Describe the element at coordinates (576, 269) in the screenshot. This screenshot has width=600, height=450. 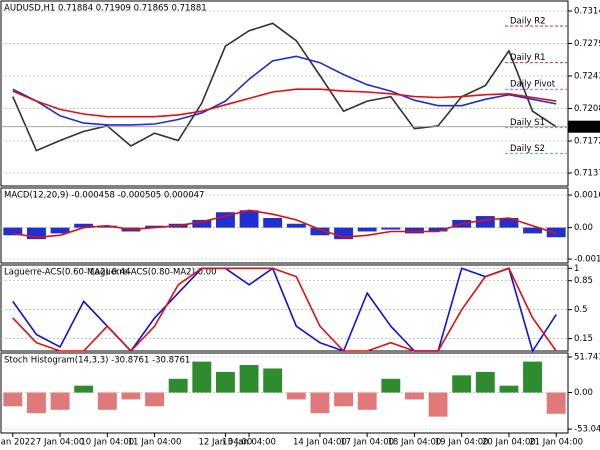
I see `y-tick-label: 1` at that location.